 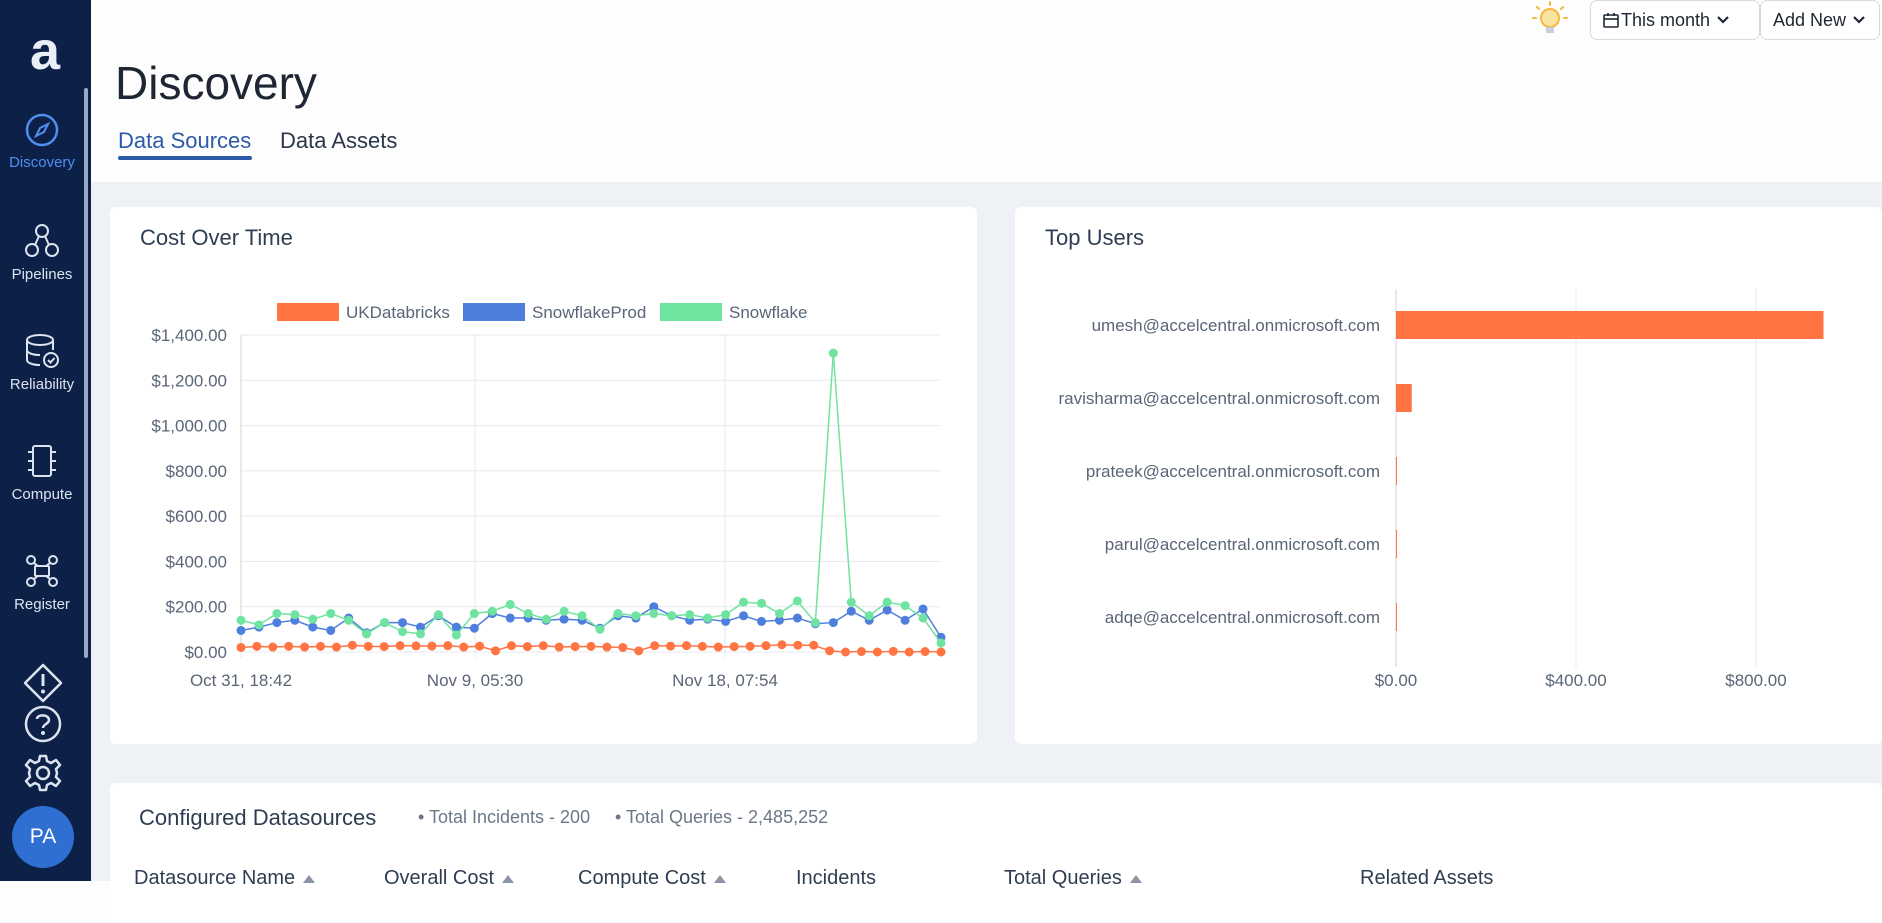 What do you see at coordinates (45, 51) in the screenshot?
I see `app-logo: a` at bounding box center [45, 51].